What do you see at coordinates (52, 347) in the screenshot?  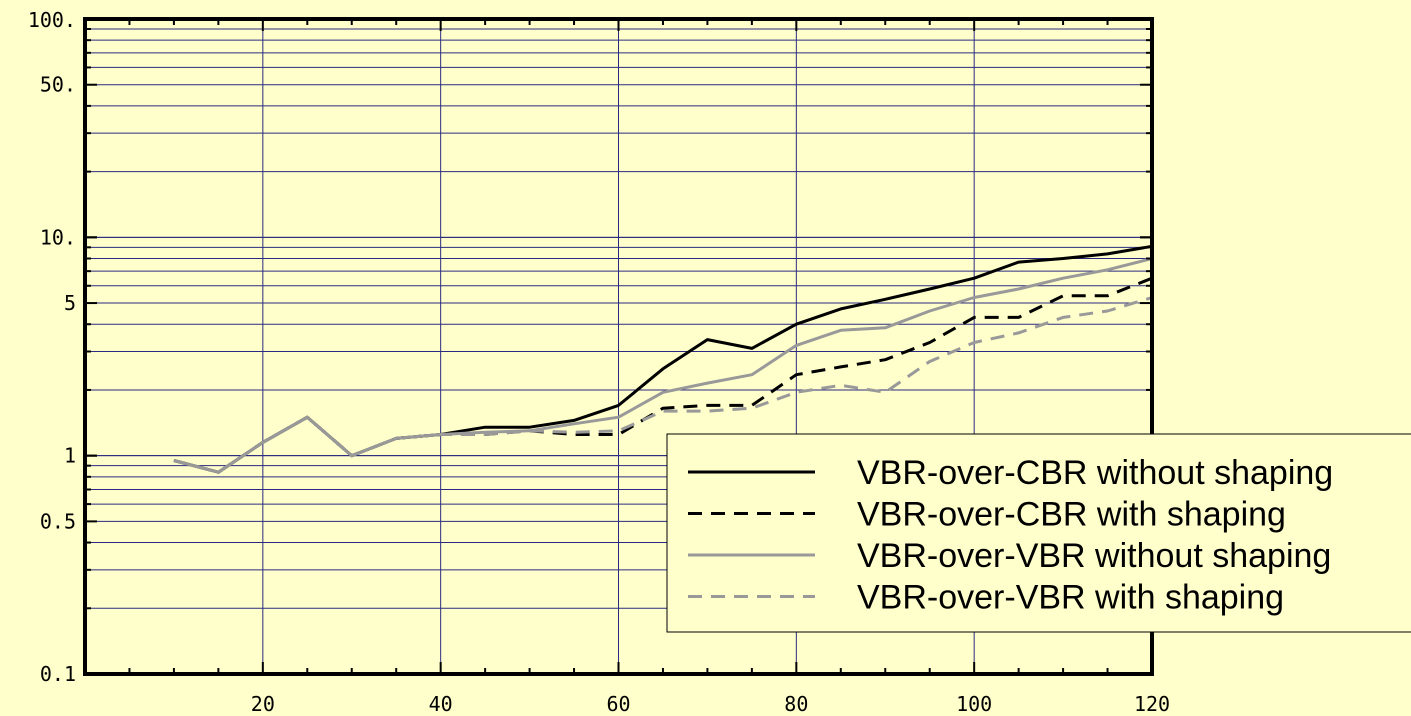 I see `y-tick-labels: 0.1 0.5 1 5 10. 50. 100.` at bounding box center [52, 347].